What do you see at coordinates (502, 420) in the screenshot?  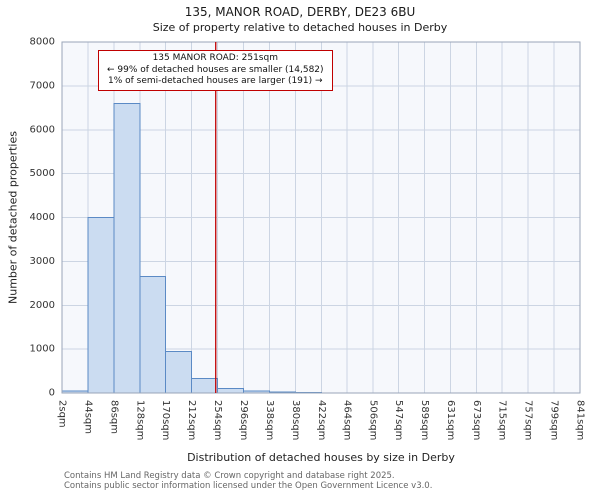 I see `x-tick-label: 715sqm` at bounding box center [502, 420].